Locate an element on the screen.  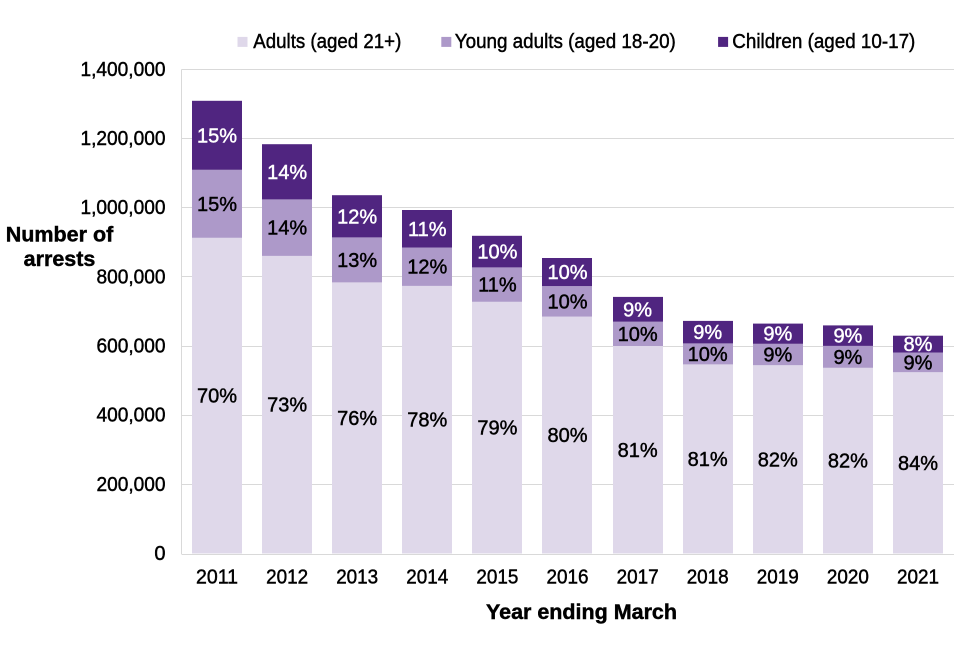
svg-text: 13% is located at coordinates (357, 261).